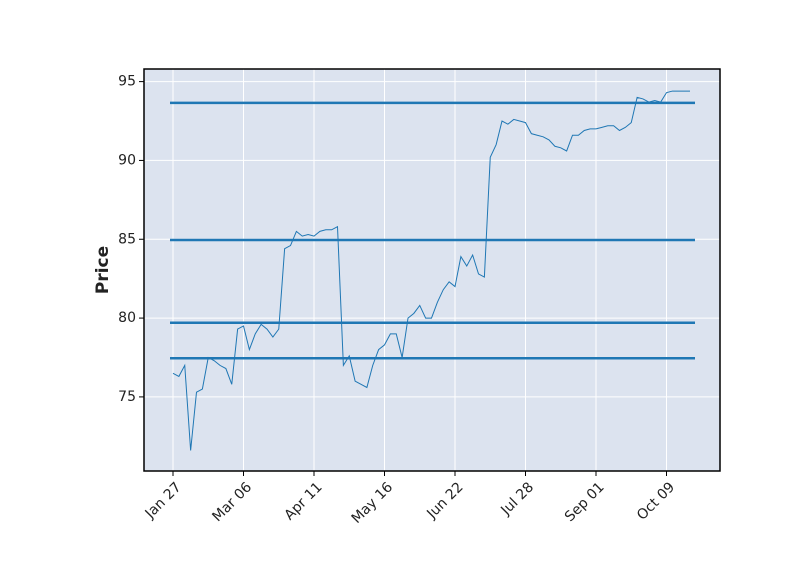 Image resolution: width=800 pixels, height=575 pixels. What do you see at coordinates (103, 270) in the screenshot?
I see `y-axis-label: Price` at bounding box center [103, 270].